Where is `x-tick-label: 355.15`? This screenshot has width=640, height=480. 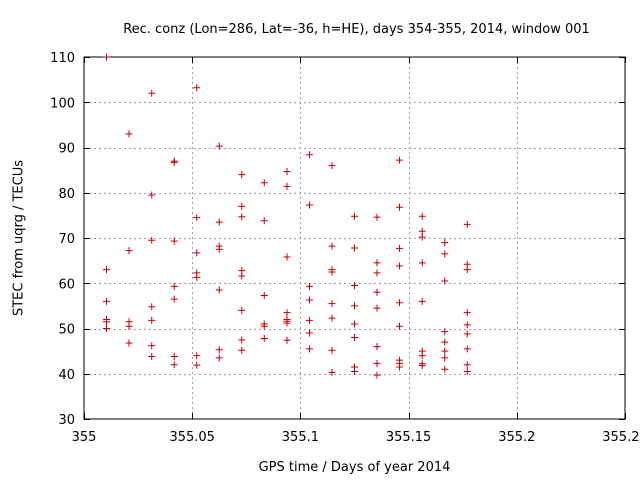 x-tick-label: 355.15 is located at coordinates (409, 437).